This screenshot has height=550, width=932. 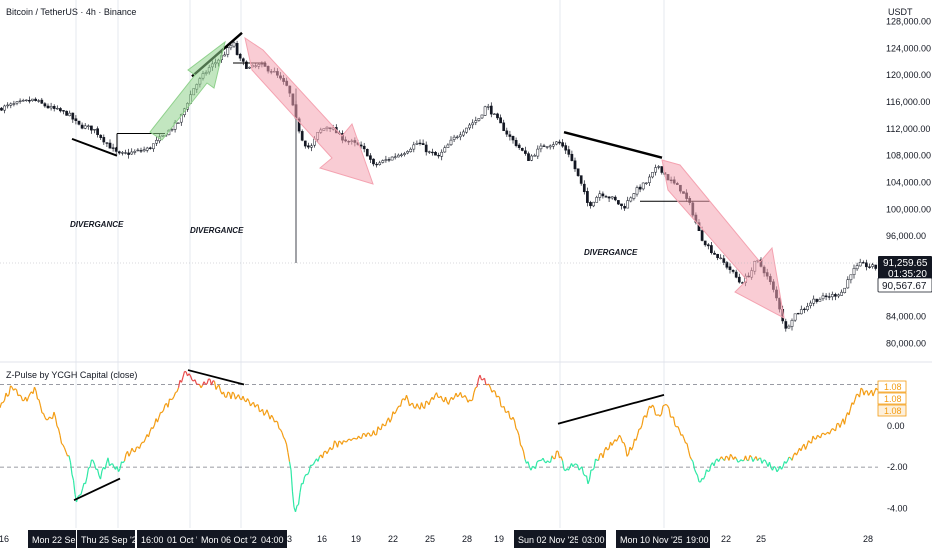 What do you see at coordinates (322, 539) in the screenshot?
I see `time-tick-label: 16` at bounding box center [322, 539].